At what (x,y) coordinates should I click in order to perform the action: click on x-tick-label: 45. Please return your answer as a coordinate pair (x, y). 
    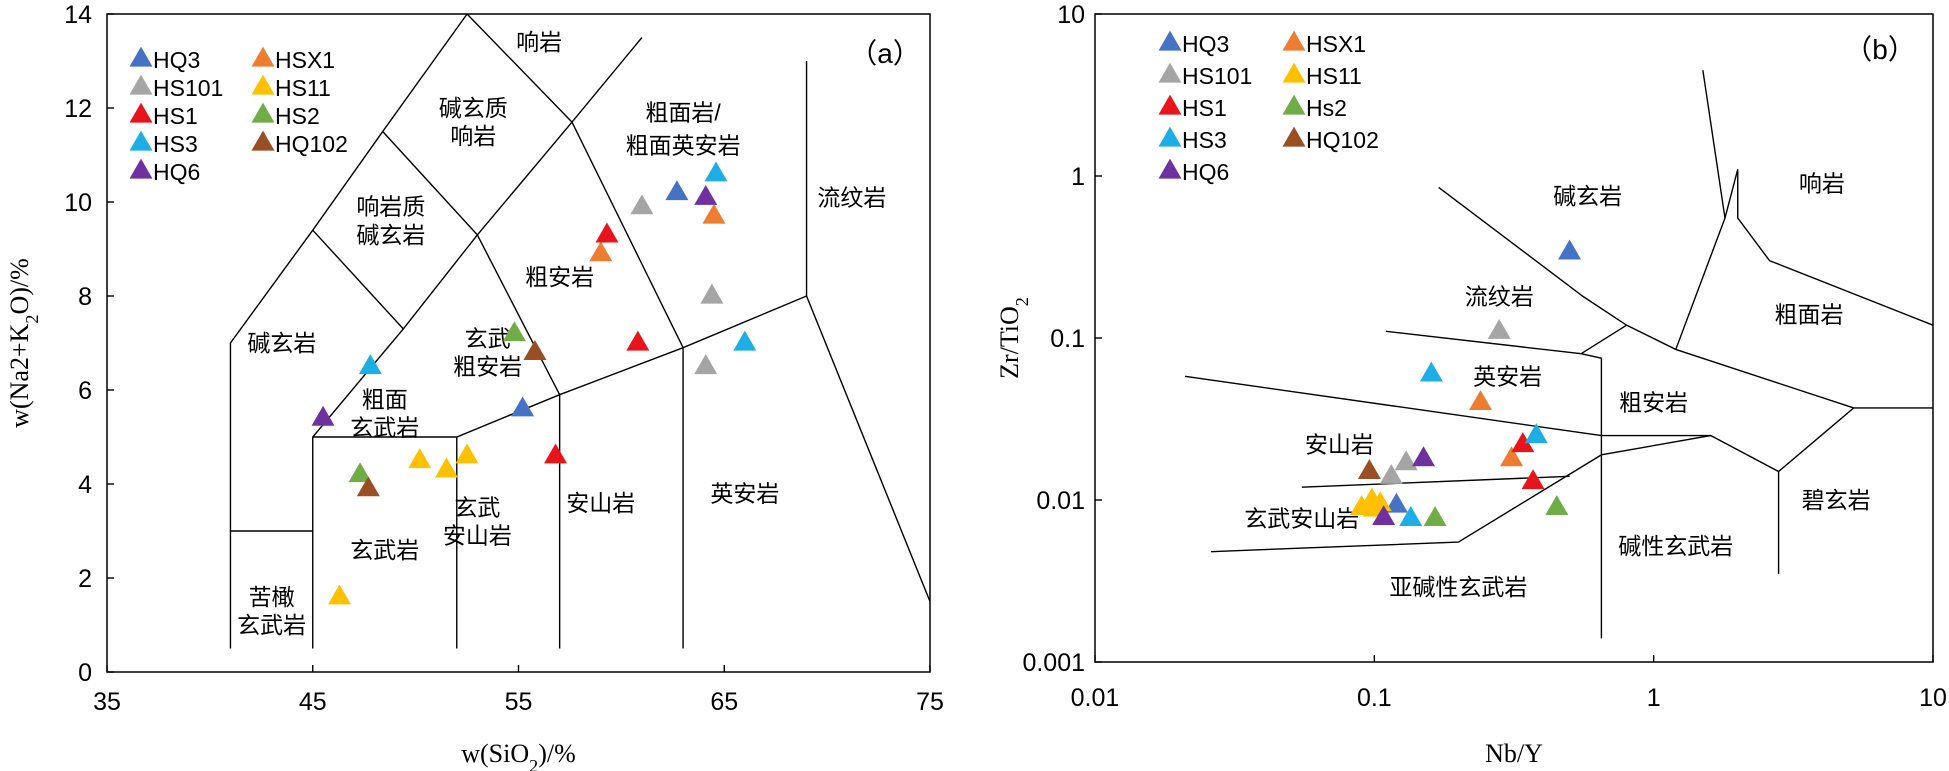
    Looking at the image, I should click on (313, 702).